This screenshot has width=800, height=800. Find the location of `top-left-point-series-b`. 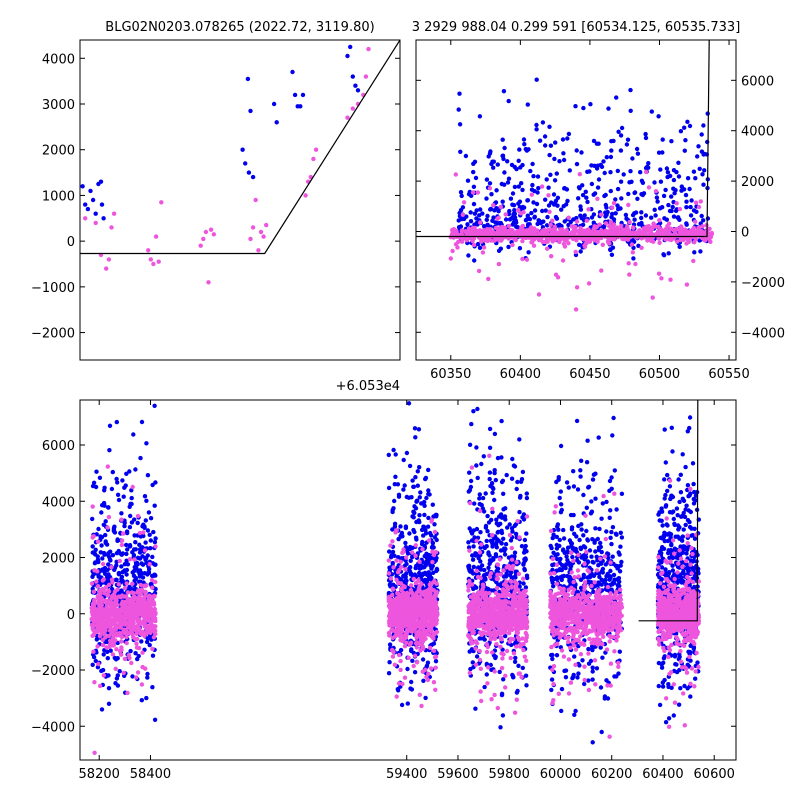

top-left-point-series-b is located at coordinates (95, 223).